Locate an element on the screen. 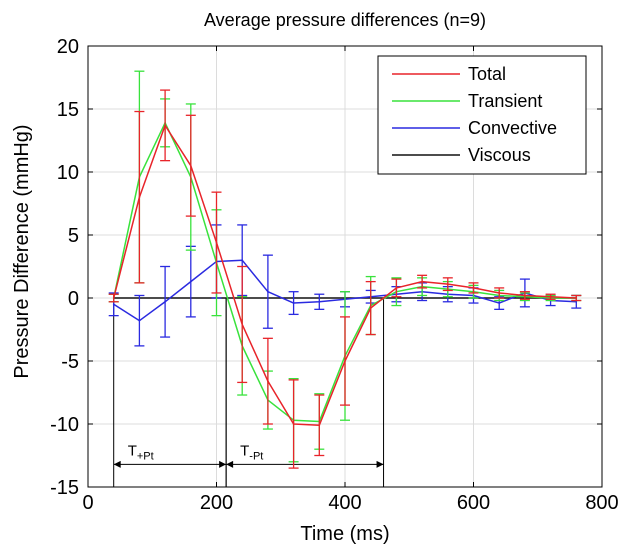 The width and height of the screenshot is (623, 550). y-tick-label: -15 is located at coordinates (64, 488).